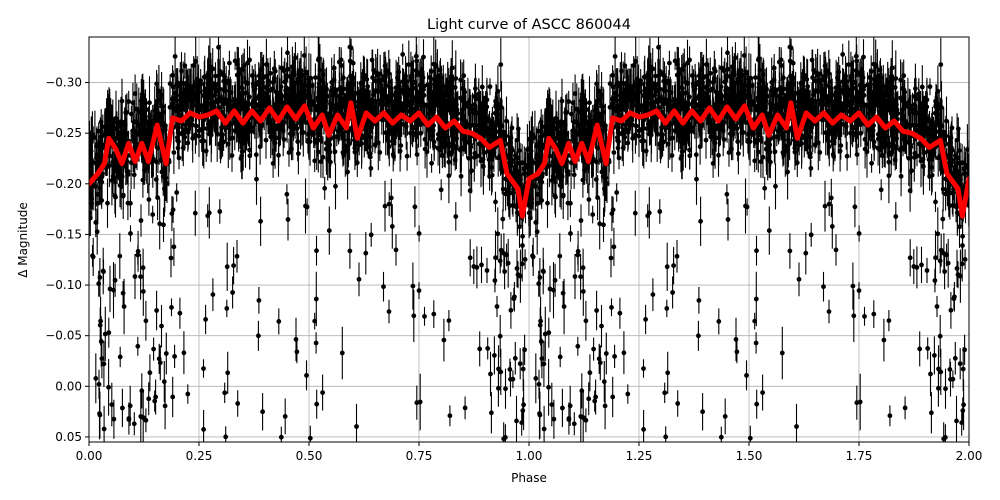  I want to click on y-axis-ticks: −0.30 −0.25 −0.20 −0.15 −0.10 −0.05 0.00 0.05, so click(67, 260).